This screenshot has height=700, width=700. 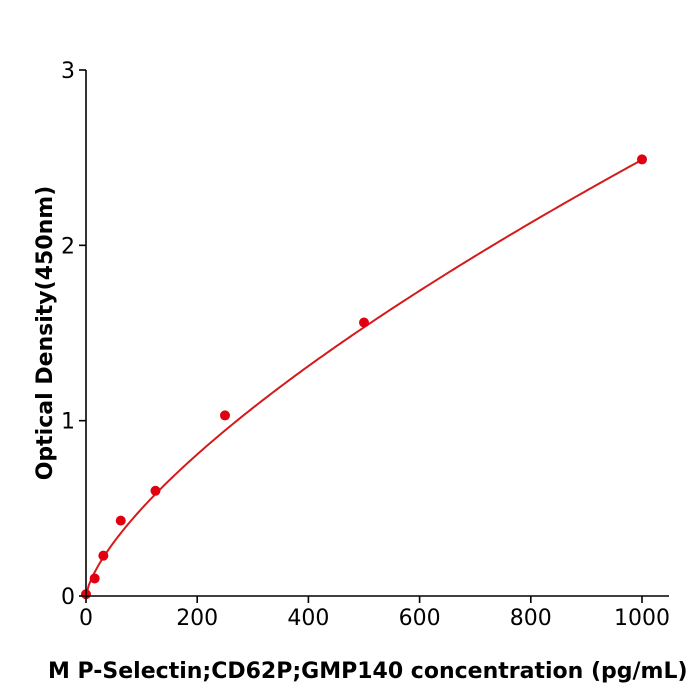 What do you see at coordinates (68, 422) in the screenshot?
I see `y-tick-label: 1` at bounding box center [68, 422].